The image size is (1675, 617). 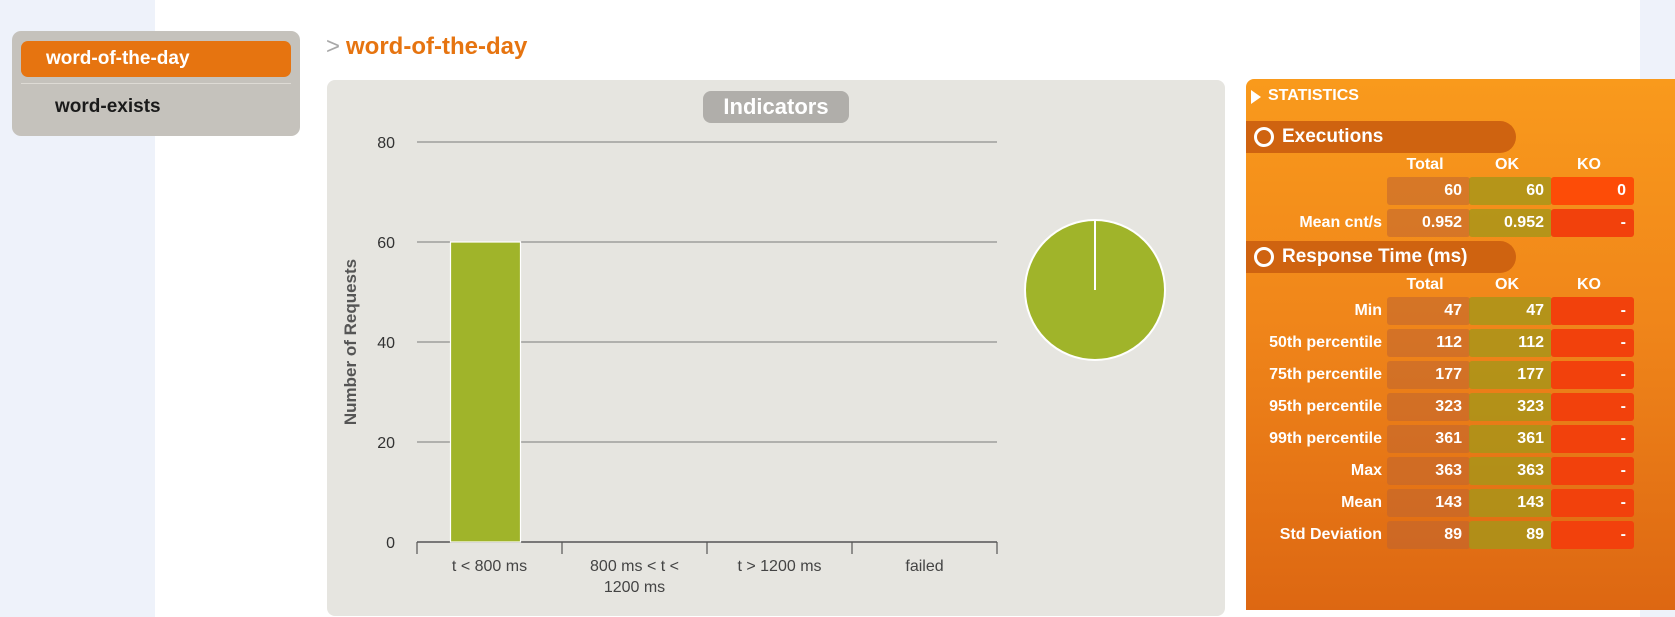 What do you see at coordinates (1425, 164) in the screenshot?
I see `exec-col-total: Total` at bounding box center [1425, 164].